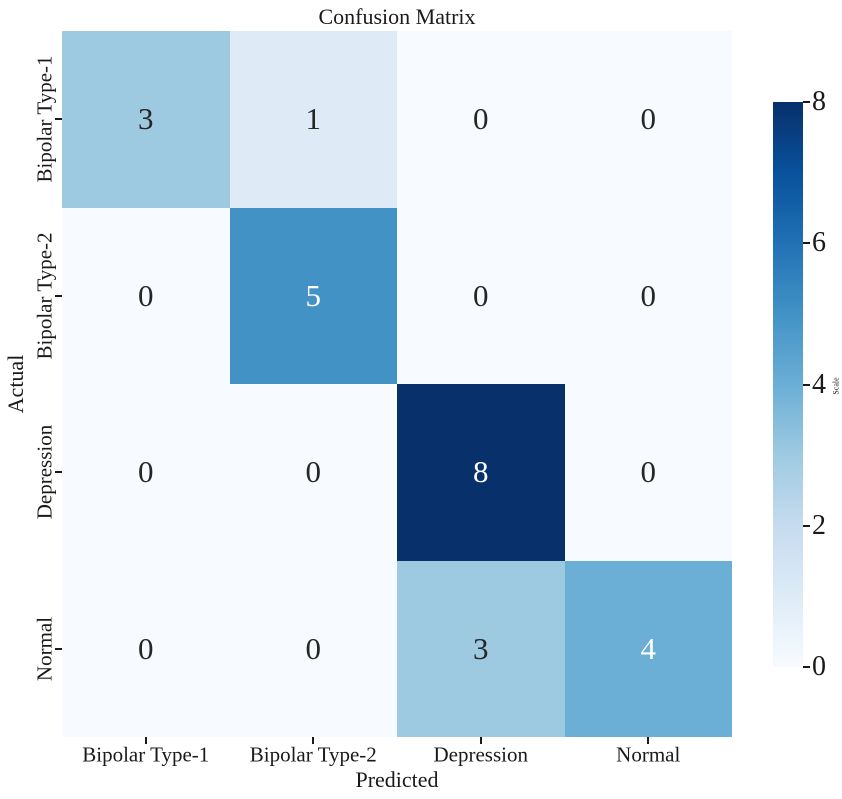  Describe the element at coordinates (819, 525) in the screenshot. I see `colorbar-tick-label: 2` at that location.